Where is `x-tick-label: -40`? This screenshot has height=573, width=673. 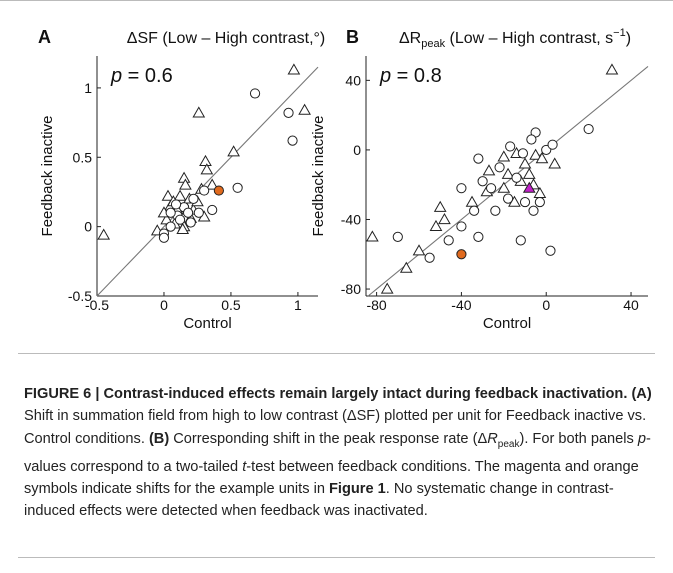
x-tick-label: -40 is located at coordinates (461, 305).